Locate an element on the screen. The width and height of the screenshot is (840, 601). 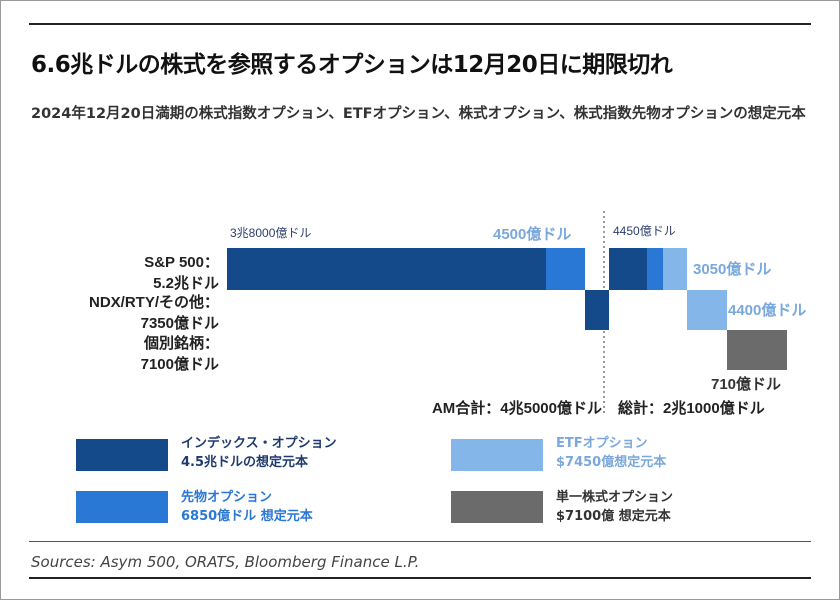
legend-etf-line1: ETFオプション is located at coordinates (602, 443).